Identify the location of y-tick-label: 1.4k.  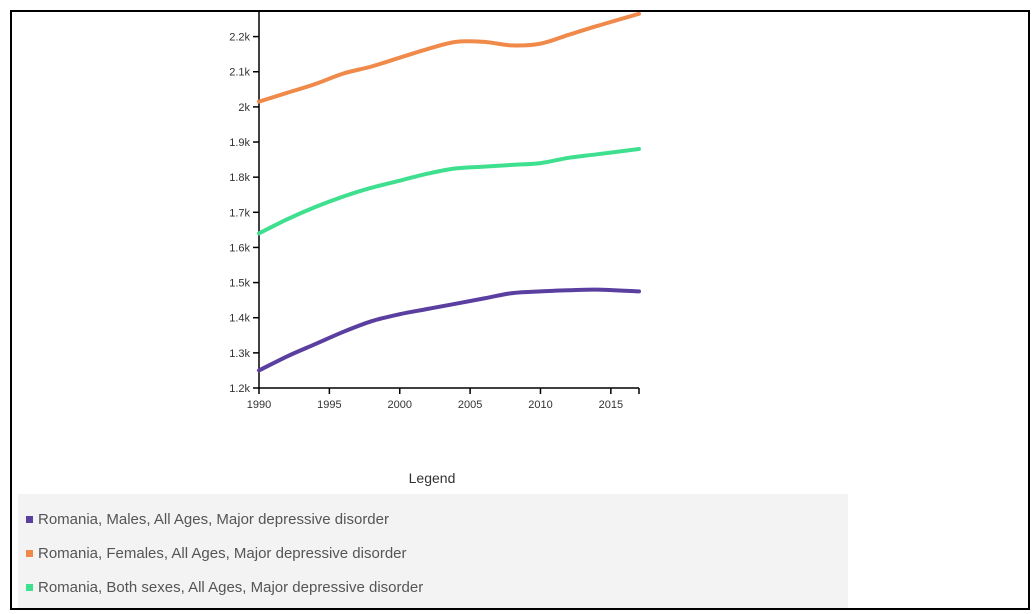
(239, 319).